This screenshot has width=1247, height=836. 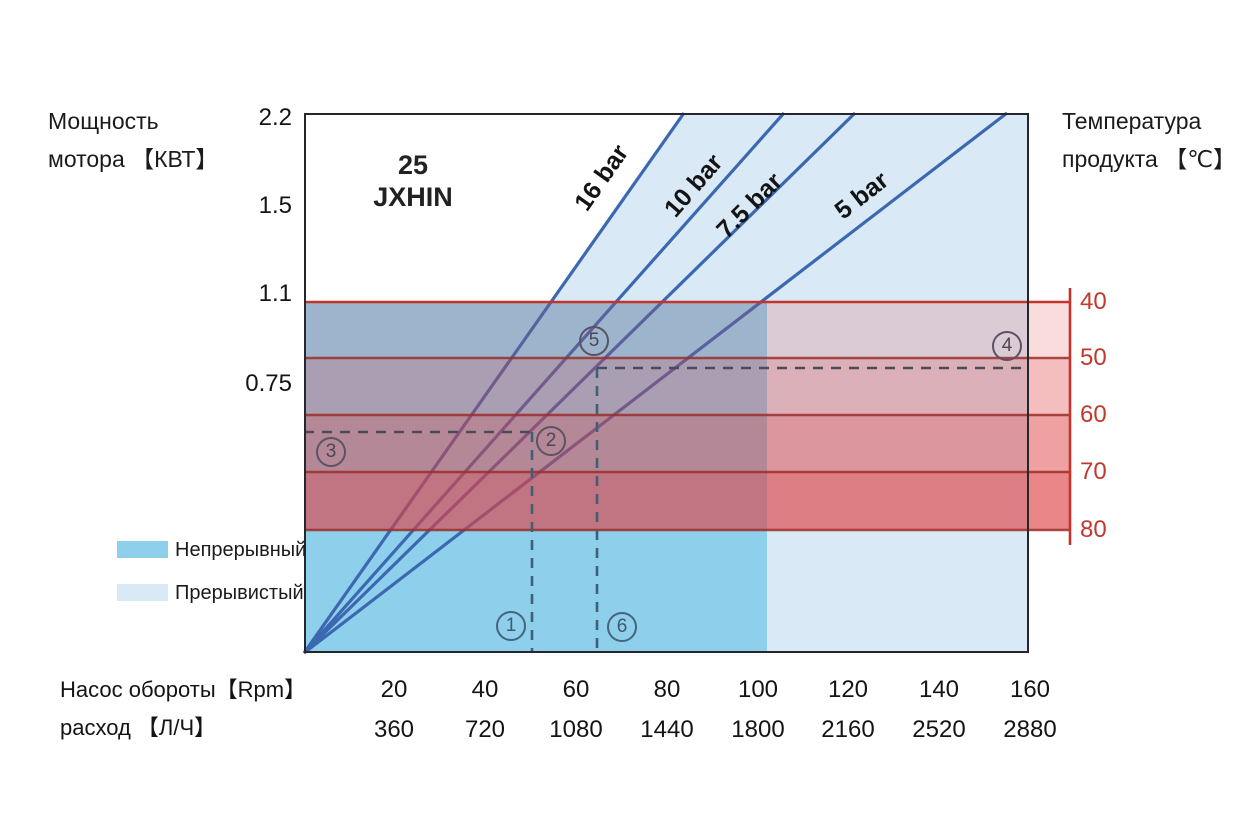 I want to click on temp-axis-title-line1: Температура, so click(x=1132, y=121).